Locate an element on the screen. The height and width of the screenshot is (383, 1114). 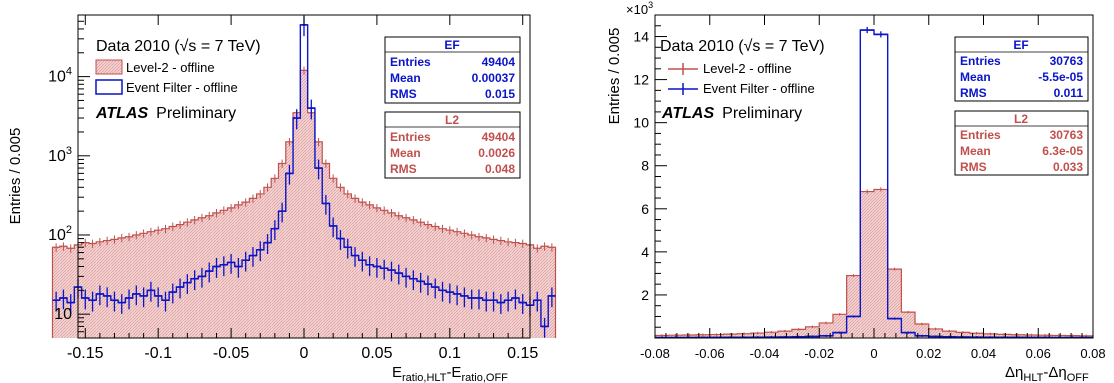
left-legend-ef-swatch is located at coordinates (109, 87).